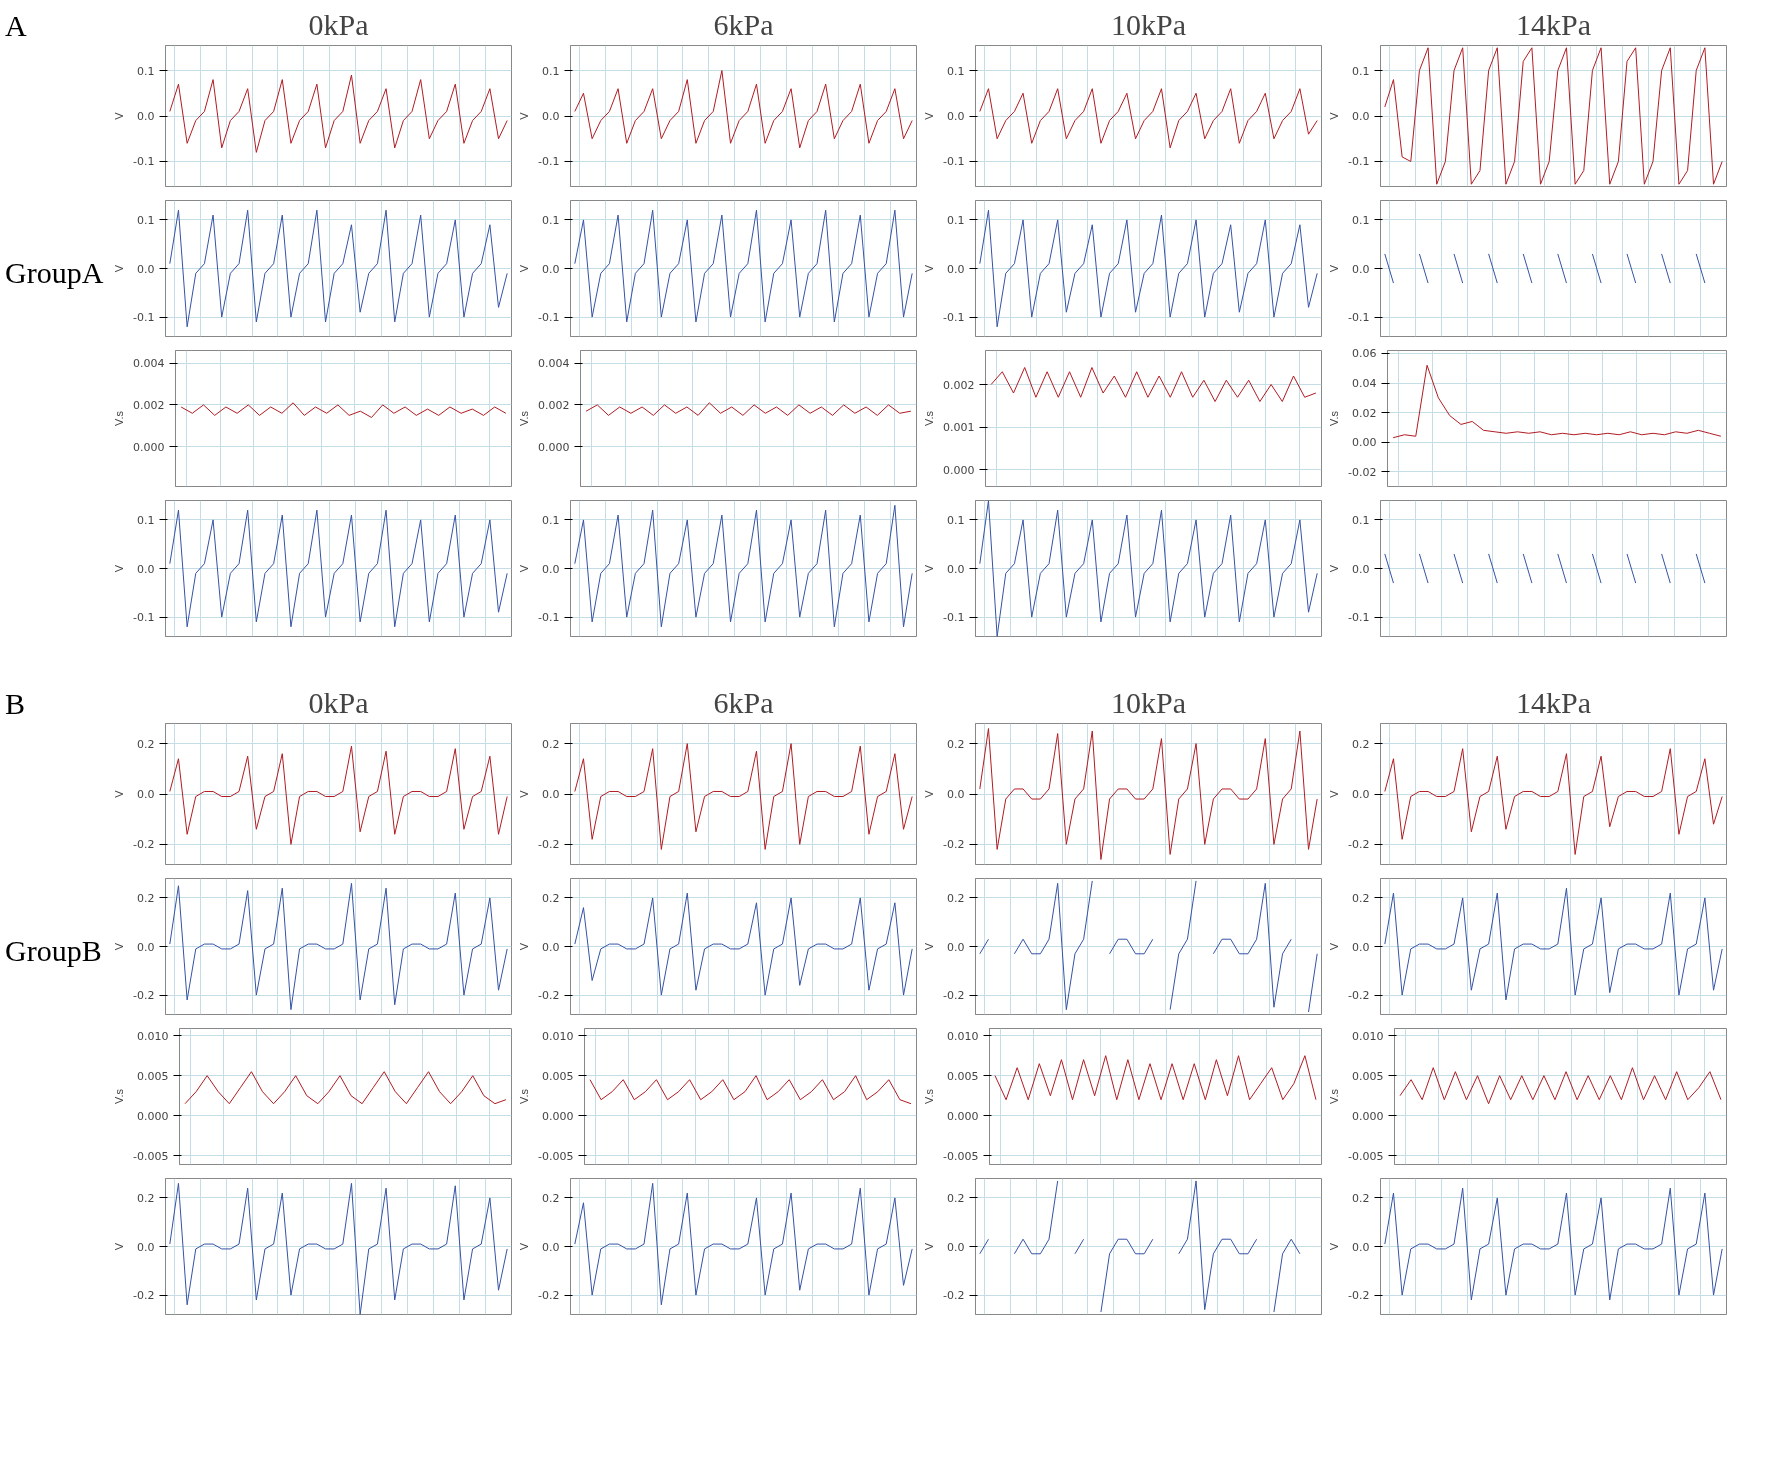  What do you see at coordinates (554, 364) in the screenshot?
I see `y-tick-label: 0.004` at bounding box center [554, 364].